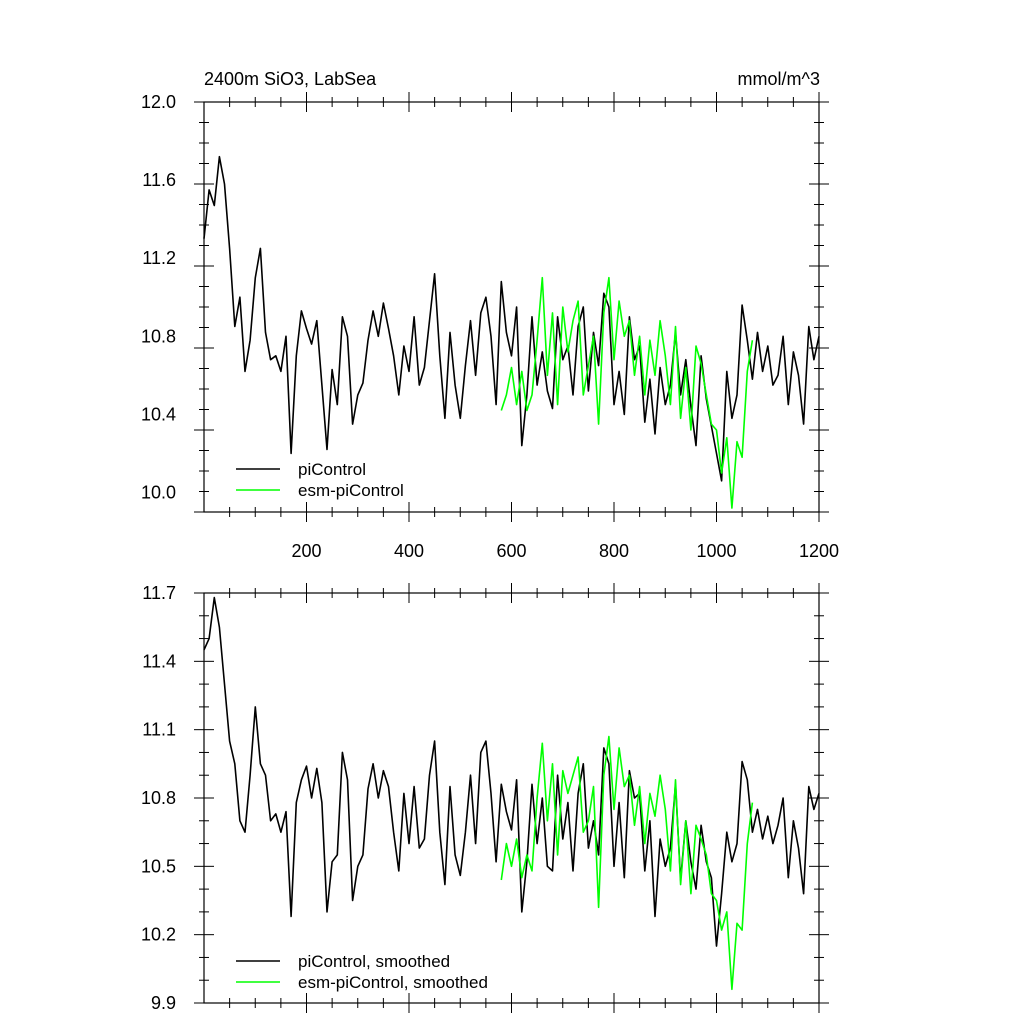  I want to click on y-tick-label: 11.2, so click(159, 258).